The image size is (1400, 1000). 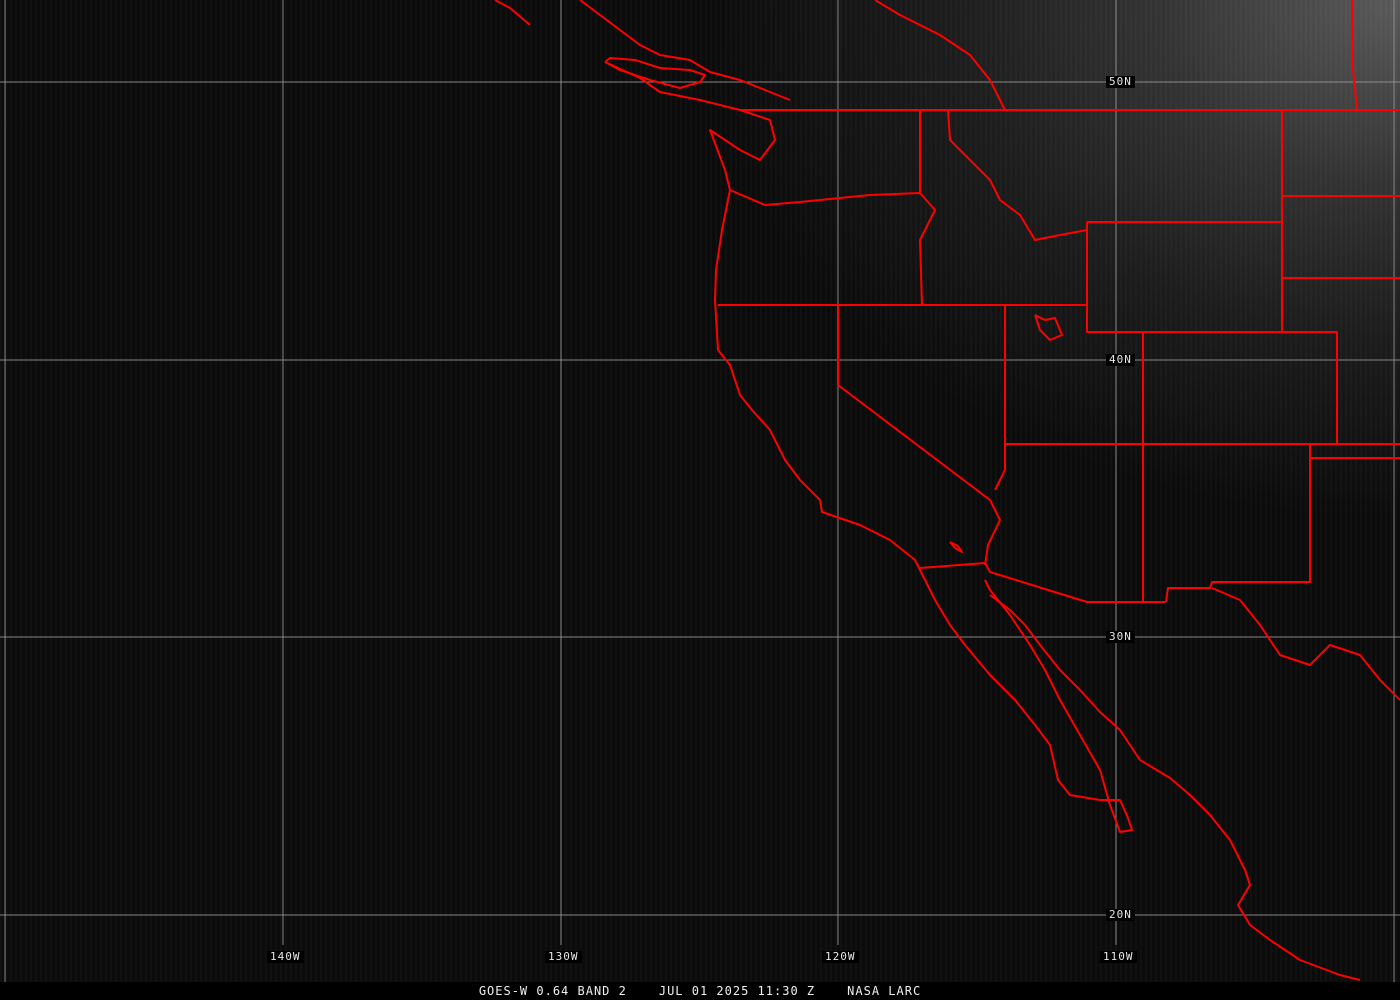 What do you see at coordinates (512, 13) in the screenshot?
I see `bc-coast` at bounding box center [512, 13].